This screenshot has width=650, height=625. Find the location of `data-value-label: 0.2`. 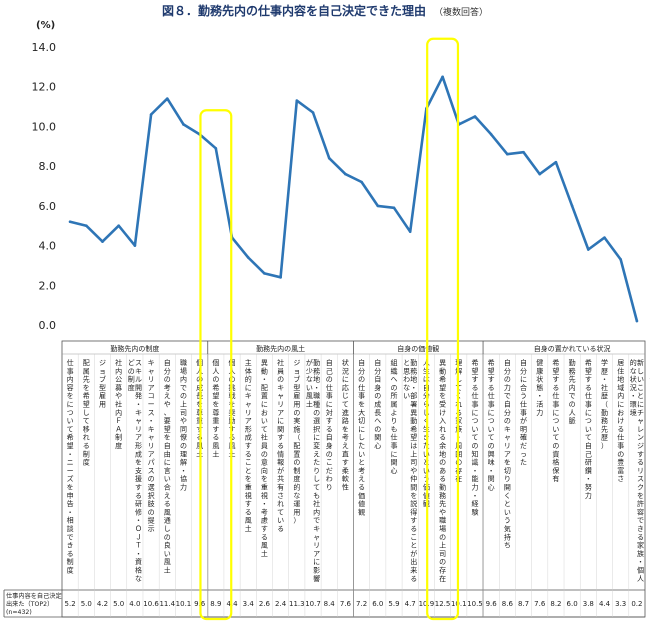

data-value-label: 0.2 is located at coordinates (636, 604).